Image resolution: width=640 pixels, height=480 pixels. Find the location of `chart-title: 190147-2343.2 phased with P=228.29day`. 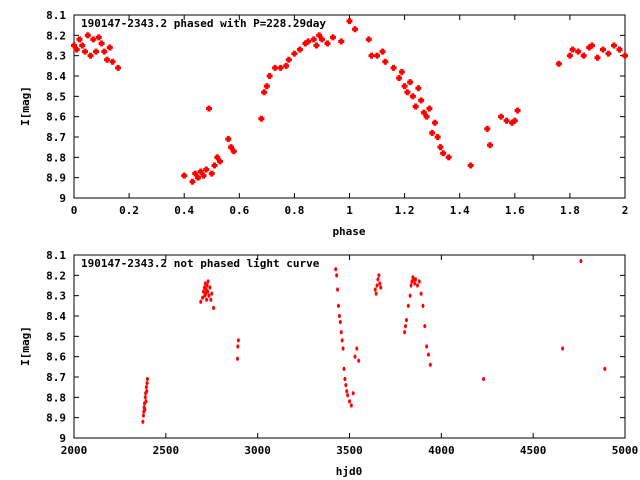

chart-title: 190147-2343.2 phased with P=228.29day is located at coordinates (203, 23).